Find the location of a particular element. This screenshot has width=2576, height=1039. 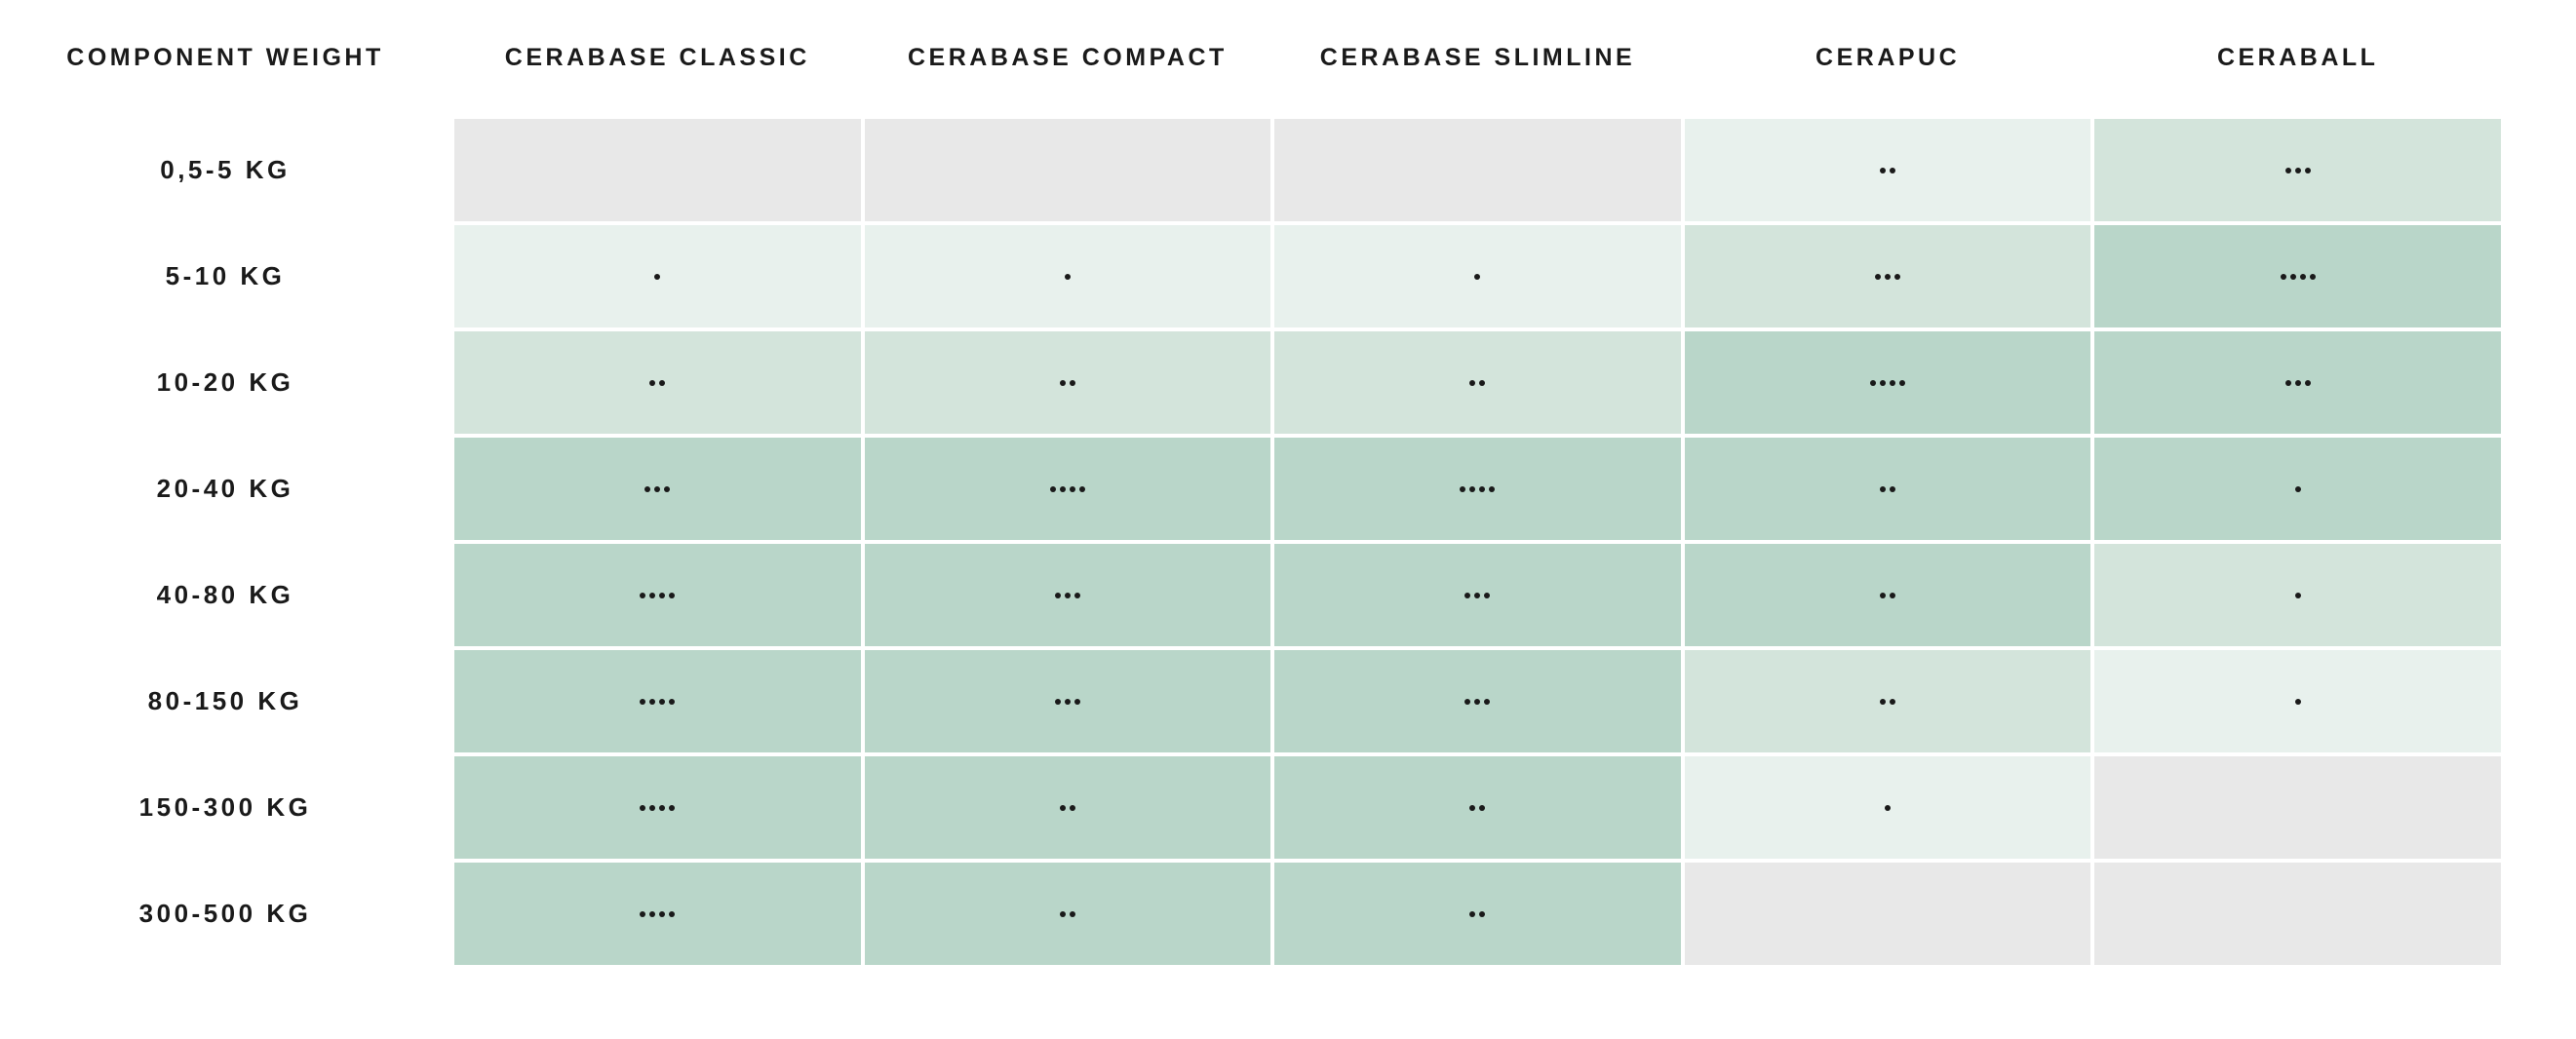

row-label: 150-300 KG is located at coordinates (225, 807).